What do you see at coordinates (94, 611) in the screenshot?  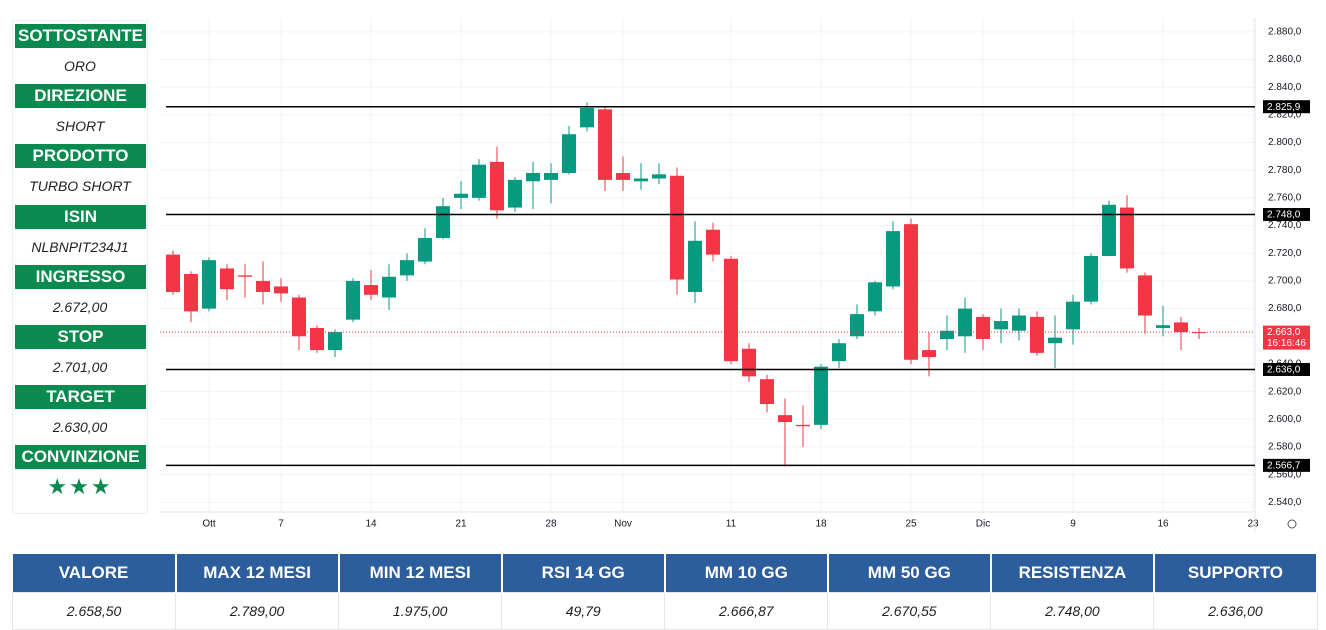 I see `table-value: 2.658,50` at bounding box center [94, 611].